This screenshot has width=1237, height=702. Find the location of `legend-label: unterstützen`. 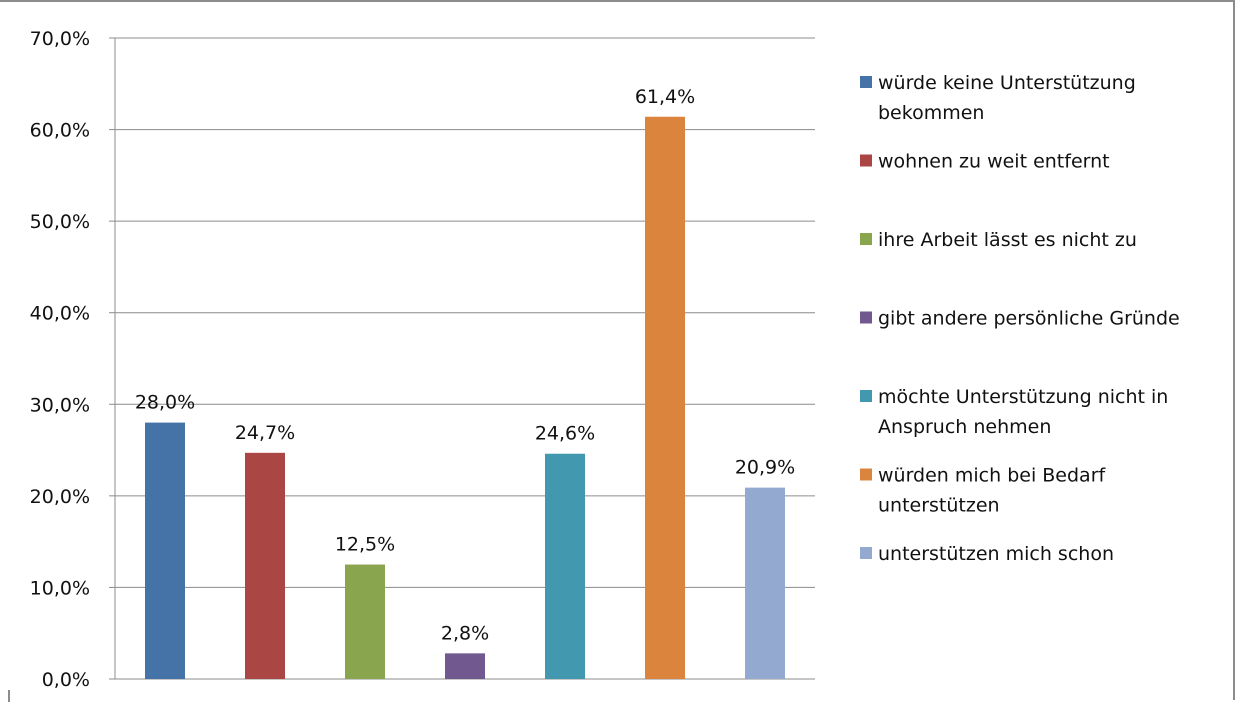

legend-label: unterstützen is located at coordinates (939, 506).